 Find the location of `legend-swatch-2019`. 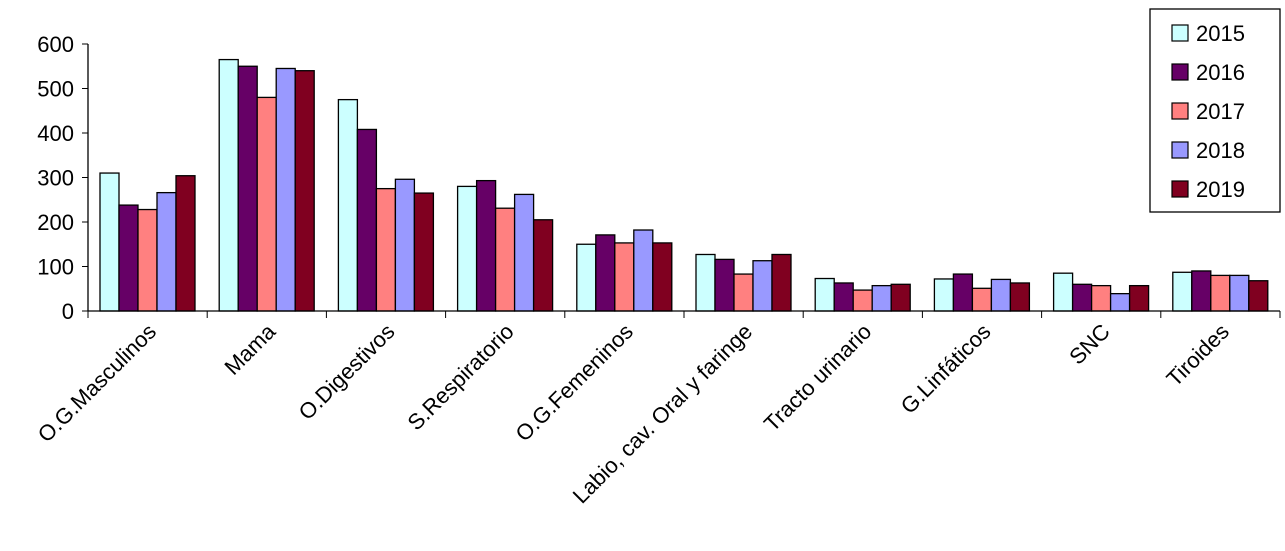

legend-swatch-2019 is located at coordinates (1180, 189).